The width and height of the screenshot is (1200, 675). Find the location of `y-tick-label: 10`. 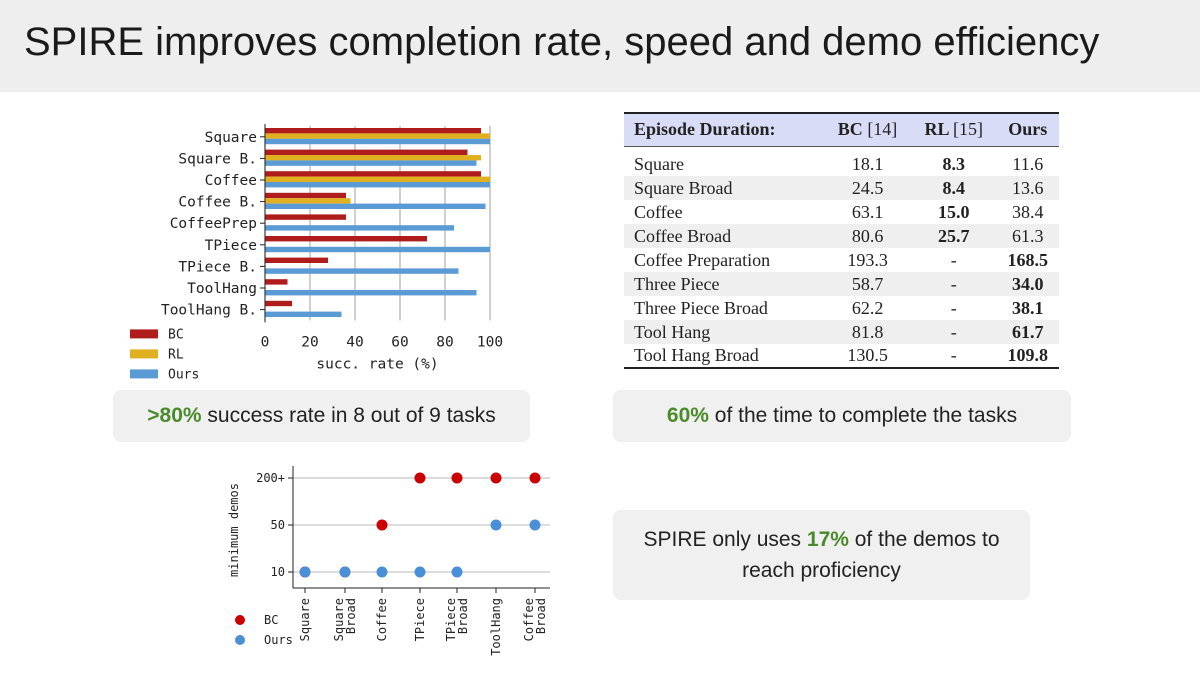

y-tick-label: 10 is located at coordinates (278, 572).